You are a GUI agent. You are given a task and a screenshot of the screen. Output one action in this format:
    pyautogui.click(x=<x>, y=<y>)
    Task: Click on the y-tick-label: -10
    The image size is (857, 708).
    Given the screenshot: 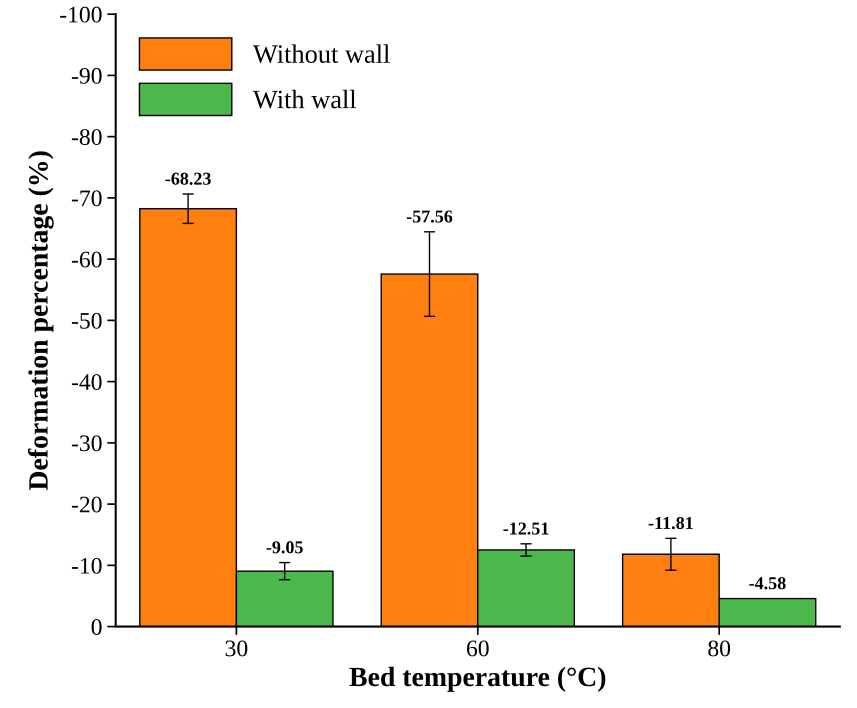 What is the action you would take?
    pyautogui.click(x=87, y=566)
    